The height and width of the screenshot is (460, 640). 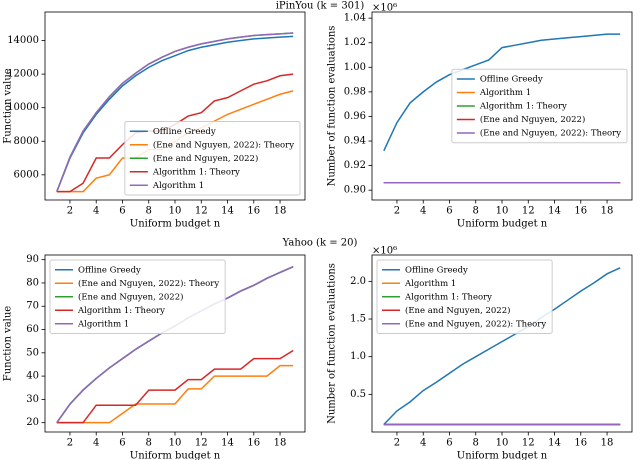 I want to click on y-tick-label: 1.5, so click(x=358, y=319).